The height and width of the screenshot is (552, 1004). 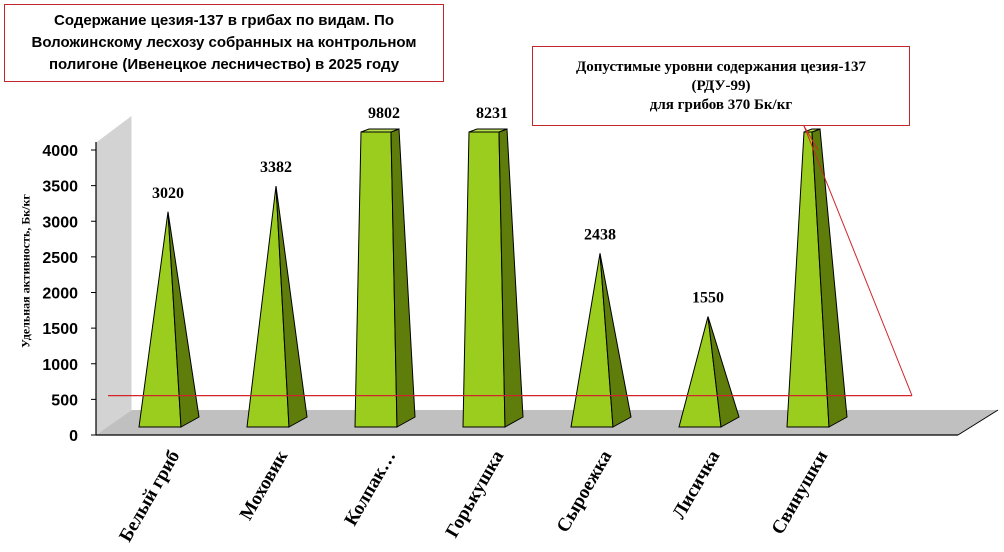 What do you see at coordinates (264, 485) in the screenshot?
I see `category-label: Моховик` at bounding box center [264, 485].